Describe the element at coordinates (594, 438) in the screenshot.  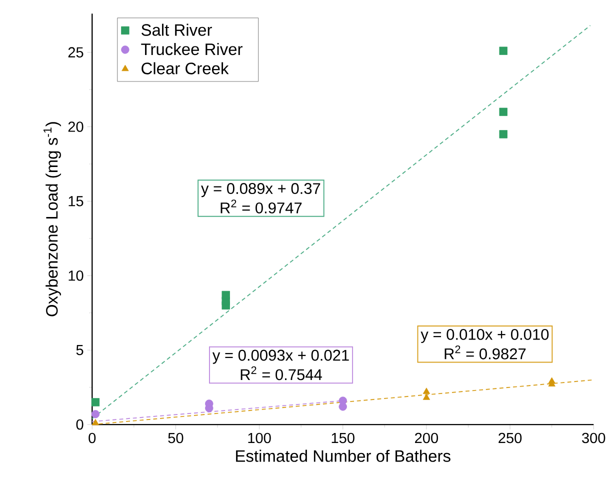
I see `x-tick-label: 300` at that location.